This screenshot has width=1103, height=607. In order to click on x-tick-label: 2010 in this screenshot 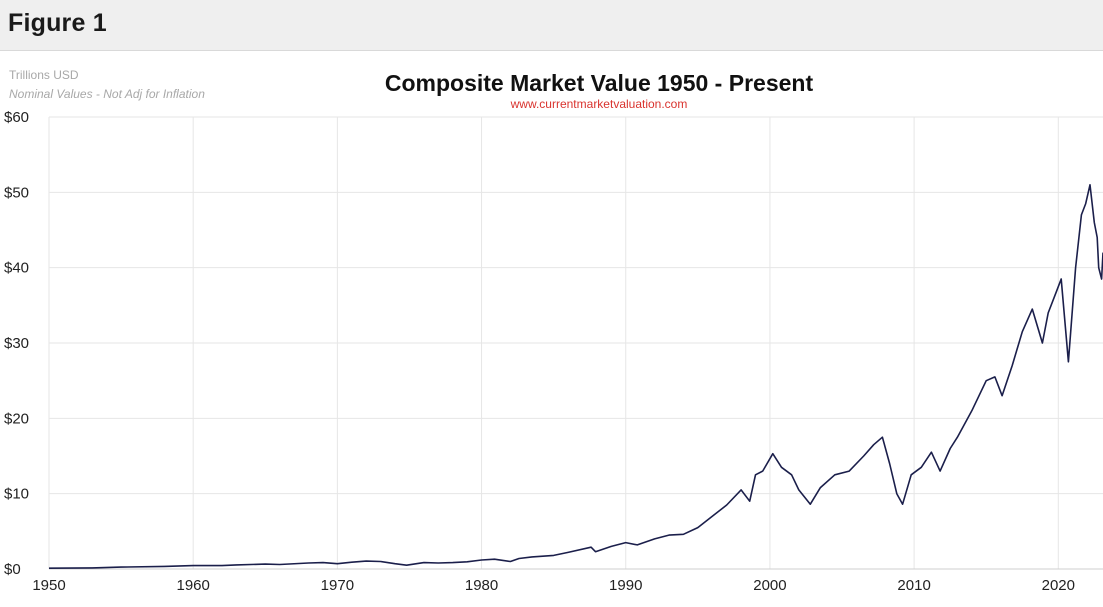, I will do `click(913, 585)`.